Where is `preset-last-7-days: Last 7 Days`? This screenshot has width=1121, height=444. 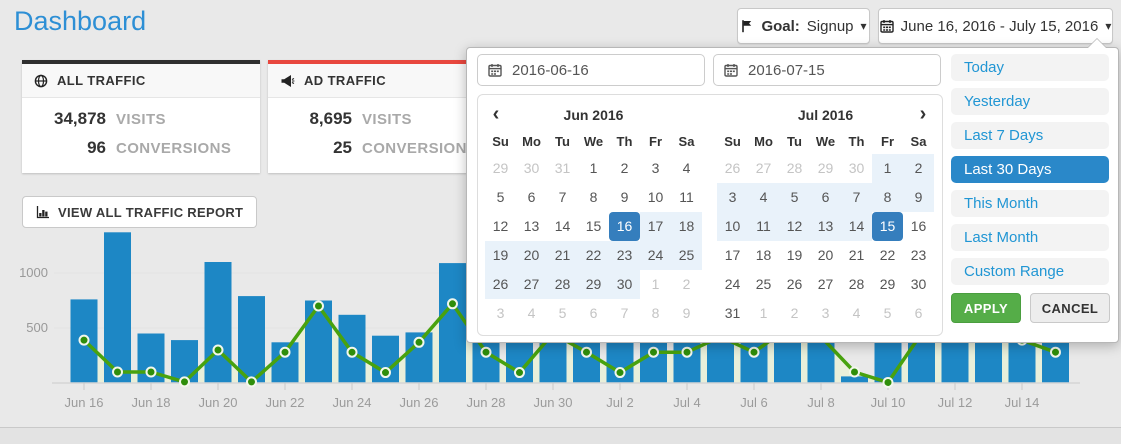
preset-last-7-days: Last 7 Days is located at coordinates (1030, 135).